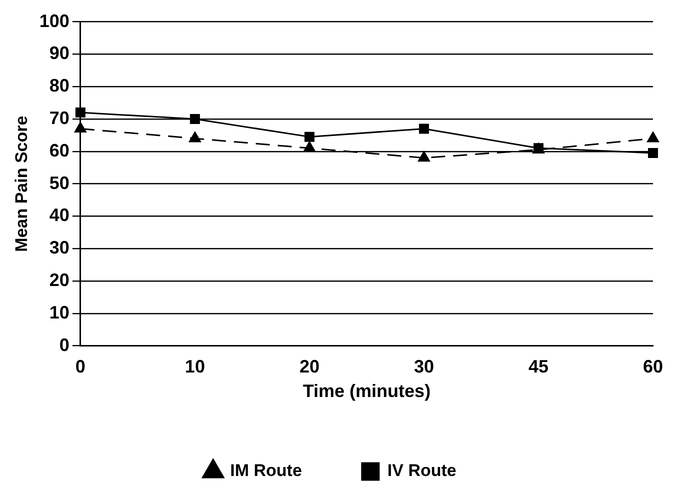 The image size is (681, 498). Describe the element at coordinates (421, 470) in the screenshot. I see `legend-label: IV Route` at that location.